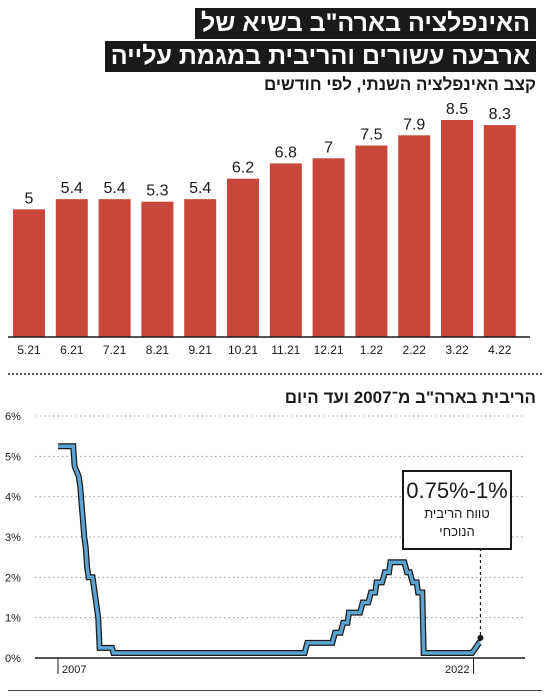  Describe the element at coordinates (13, 538) in the screenshot. I see `y-tick-label: 3%` at that location.